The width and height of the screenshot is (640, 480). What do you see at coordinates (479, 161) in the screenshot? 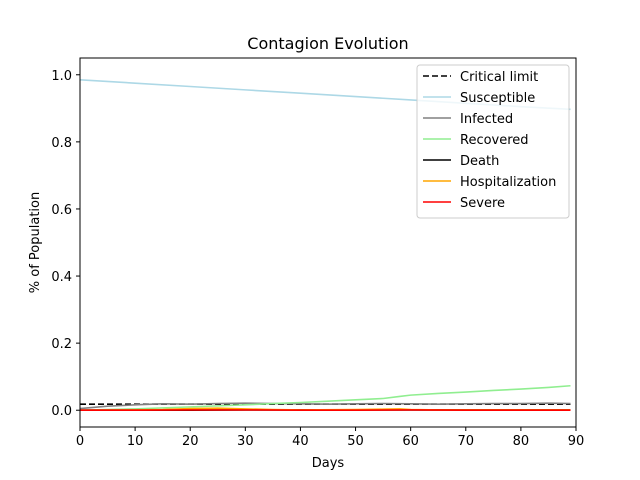
I see `legend-label: Death` at bounding box center [479, 161].